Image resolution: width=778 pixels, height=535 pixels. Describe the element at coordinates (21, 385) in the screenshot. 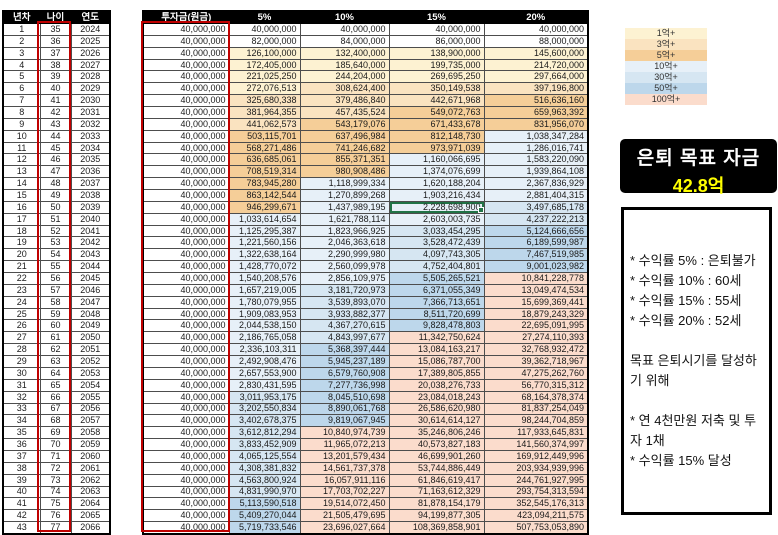

I see `cell-yearnum: 31` at that location.